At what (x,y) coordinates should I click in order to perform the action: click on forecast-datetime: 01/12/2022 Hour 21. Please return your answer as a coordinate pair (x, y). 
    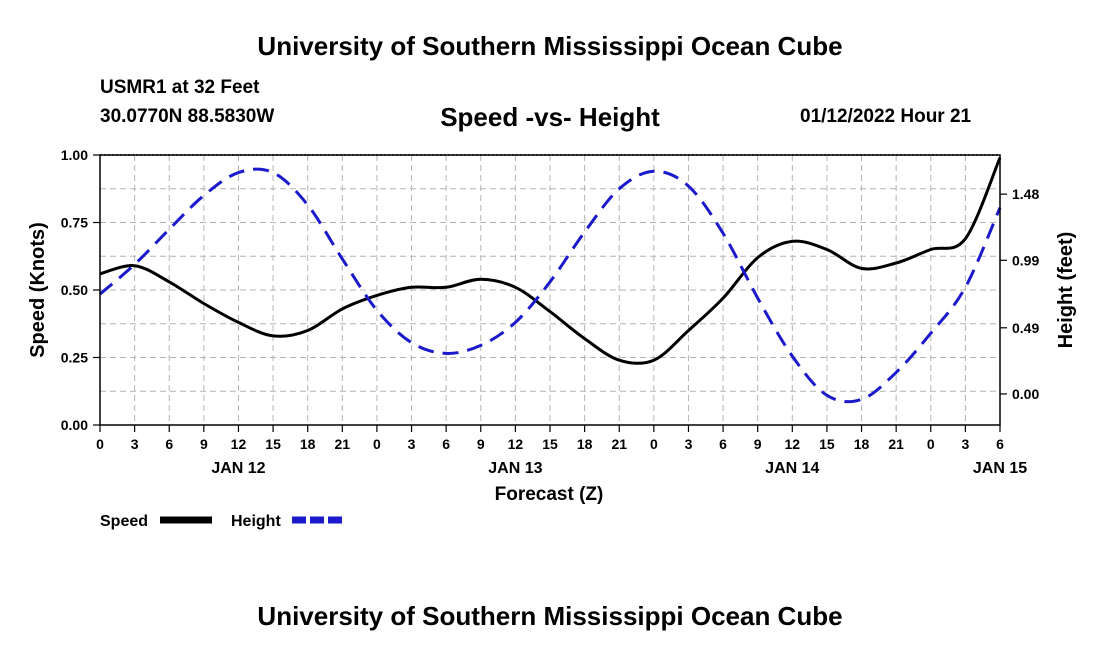
    Looking at the image, I should click on (886, 116).